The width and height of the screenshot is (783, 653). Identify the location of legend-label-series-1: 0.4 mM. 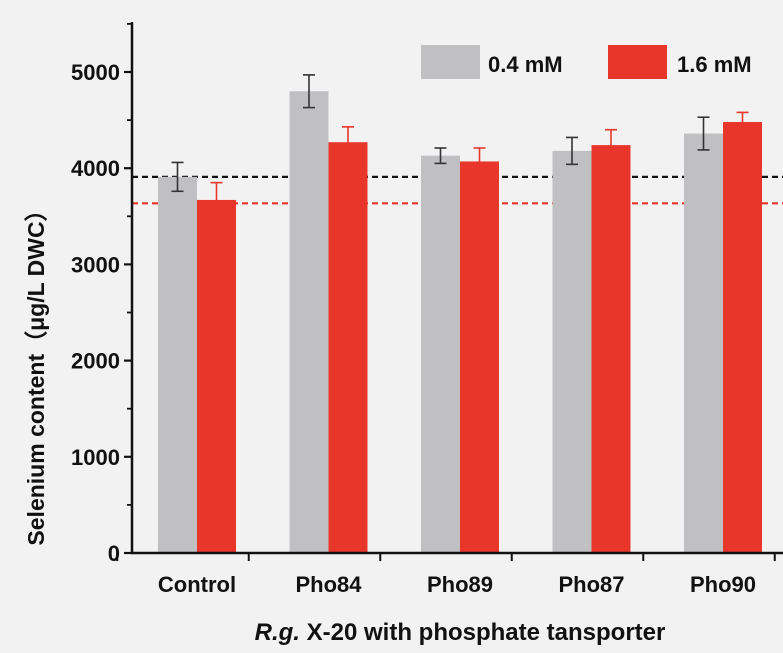
(525, 64).